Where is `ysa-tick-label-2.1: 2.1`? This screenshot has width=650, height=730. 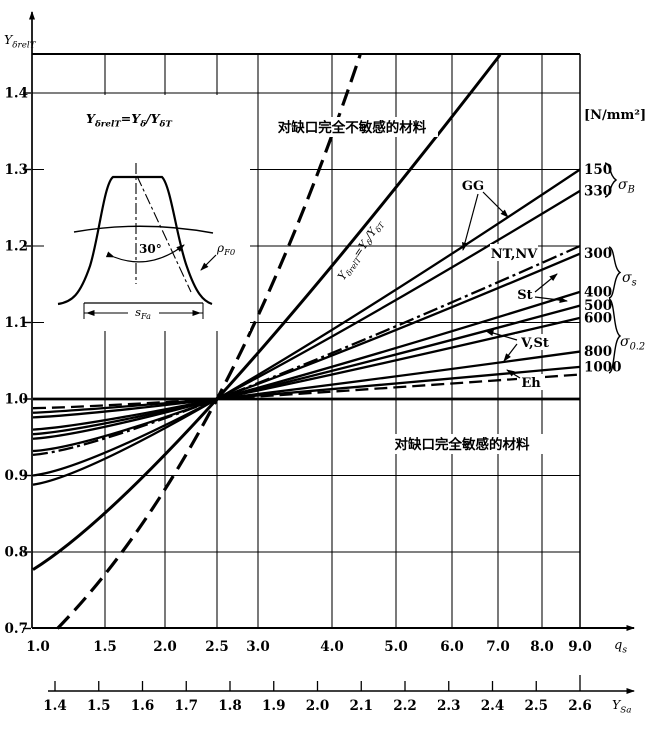 ysa-tick-label-2.1: 2.1 is located at coordinates (362, 706).